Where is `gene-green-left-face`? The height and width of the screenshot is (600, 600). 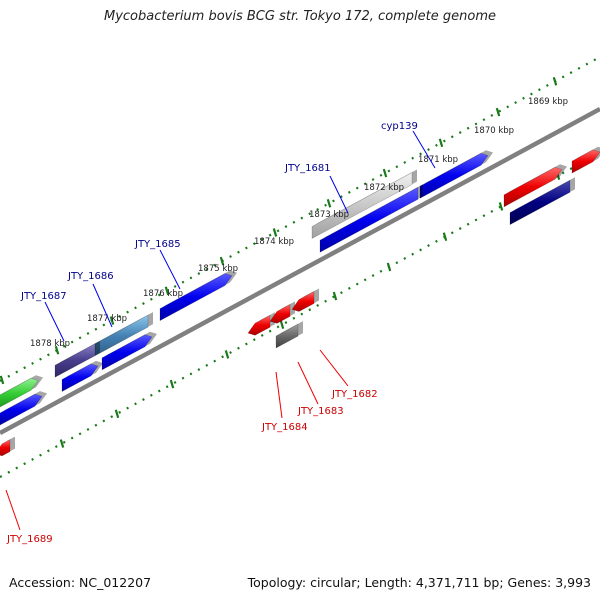
gene-green-left-face is located at coordinates (19, 392).